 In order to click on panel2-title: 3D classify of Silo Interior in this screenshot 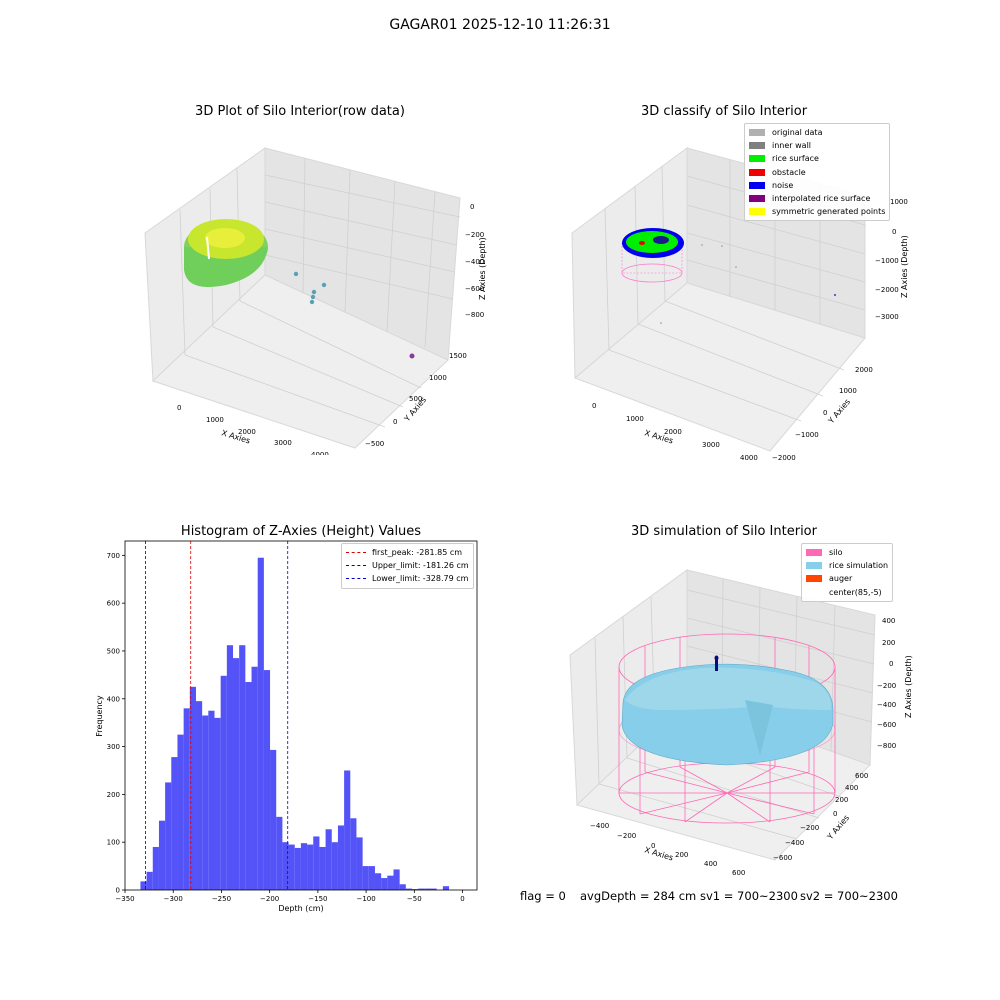, I will do `click(724, 111)`.